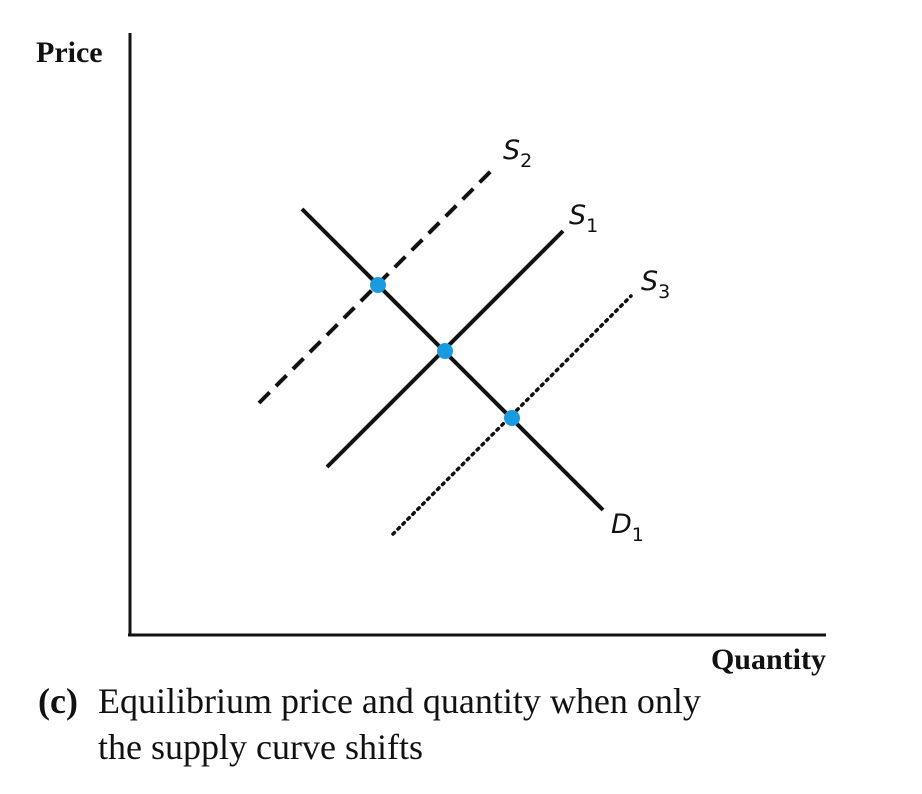 The width and height of the screenshot is (922, 794). Describe the element at coordinates (649, 281) in the screenshot. I see `label-s3-letter: S` at that location.